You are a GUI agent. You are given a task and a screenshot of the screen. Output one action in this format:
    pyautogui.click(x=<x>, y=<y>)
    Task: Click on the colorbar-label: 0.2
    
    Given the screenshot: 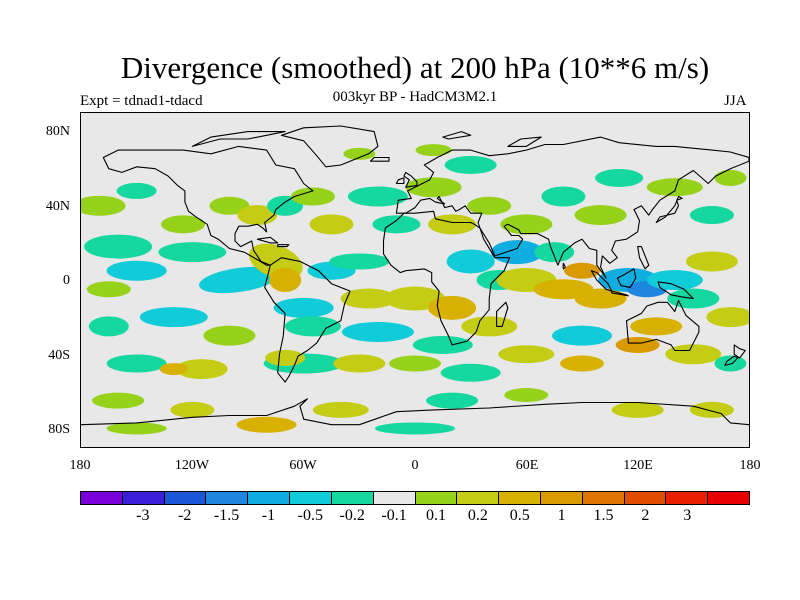 What is the action you would take?
    pyautogui.click(x=477, y=515)
    